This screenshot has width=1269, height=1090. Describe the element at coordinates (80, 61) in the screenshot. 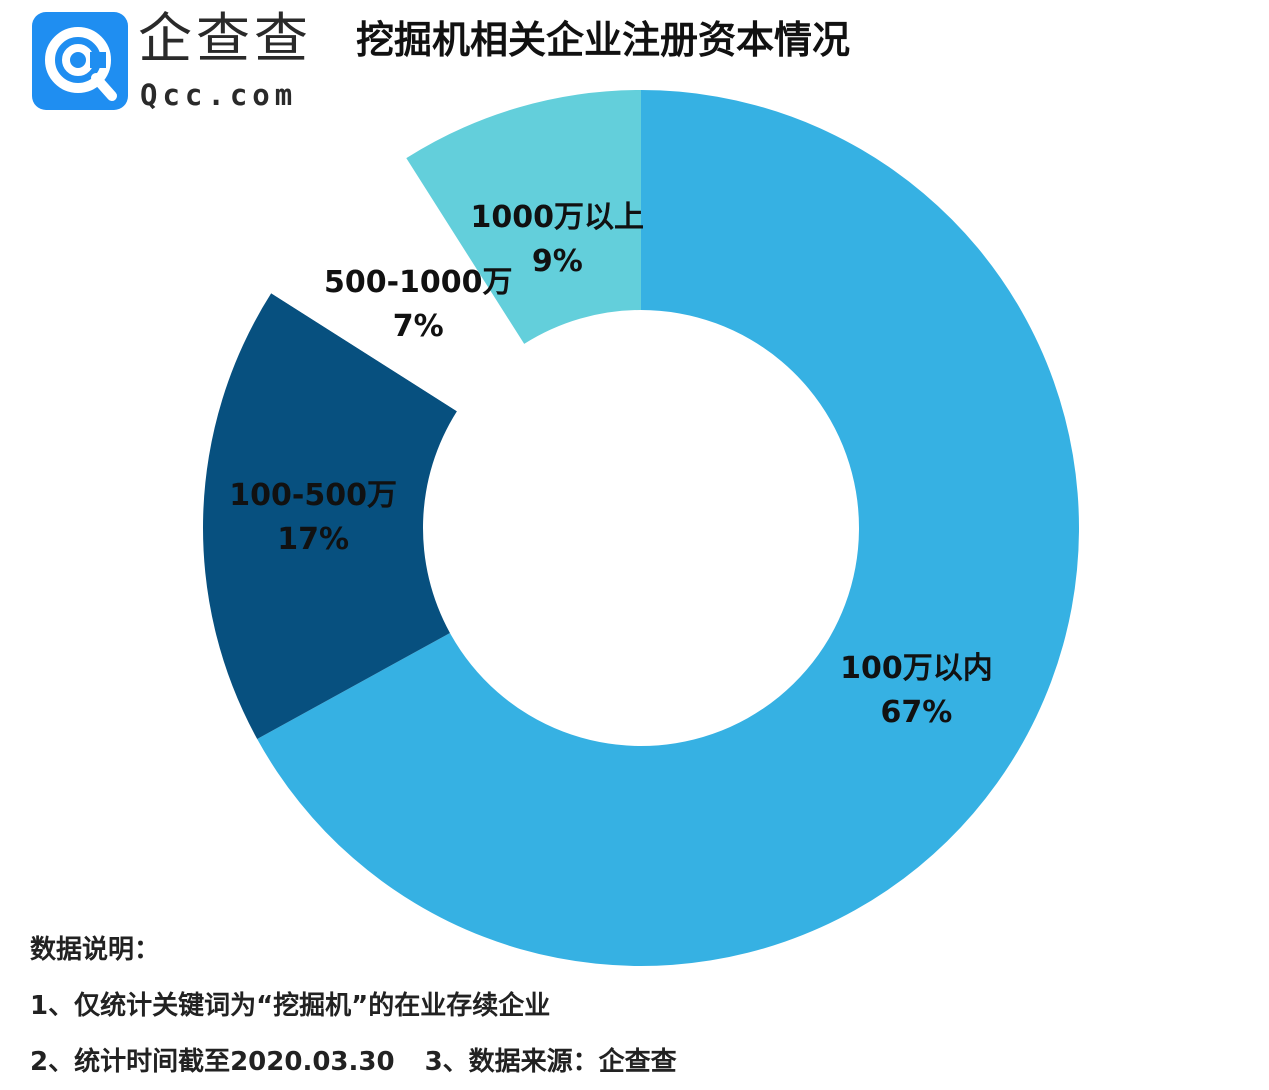

I see `qcc-logo-icon` at that location.